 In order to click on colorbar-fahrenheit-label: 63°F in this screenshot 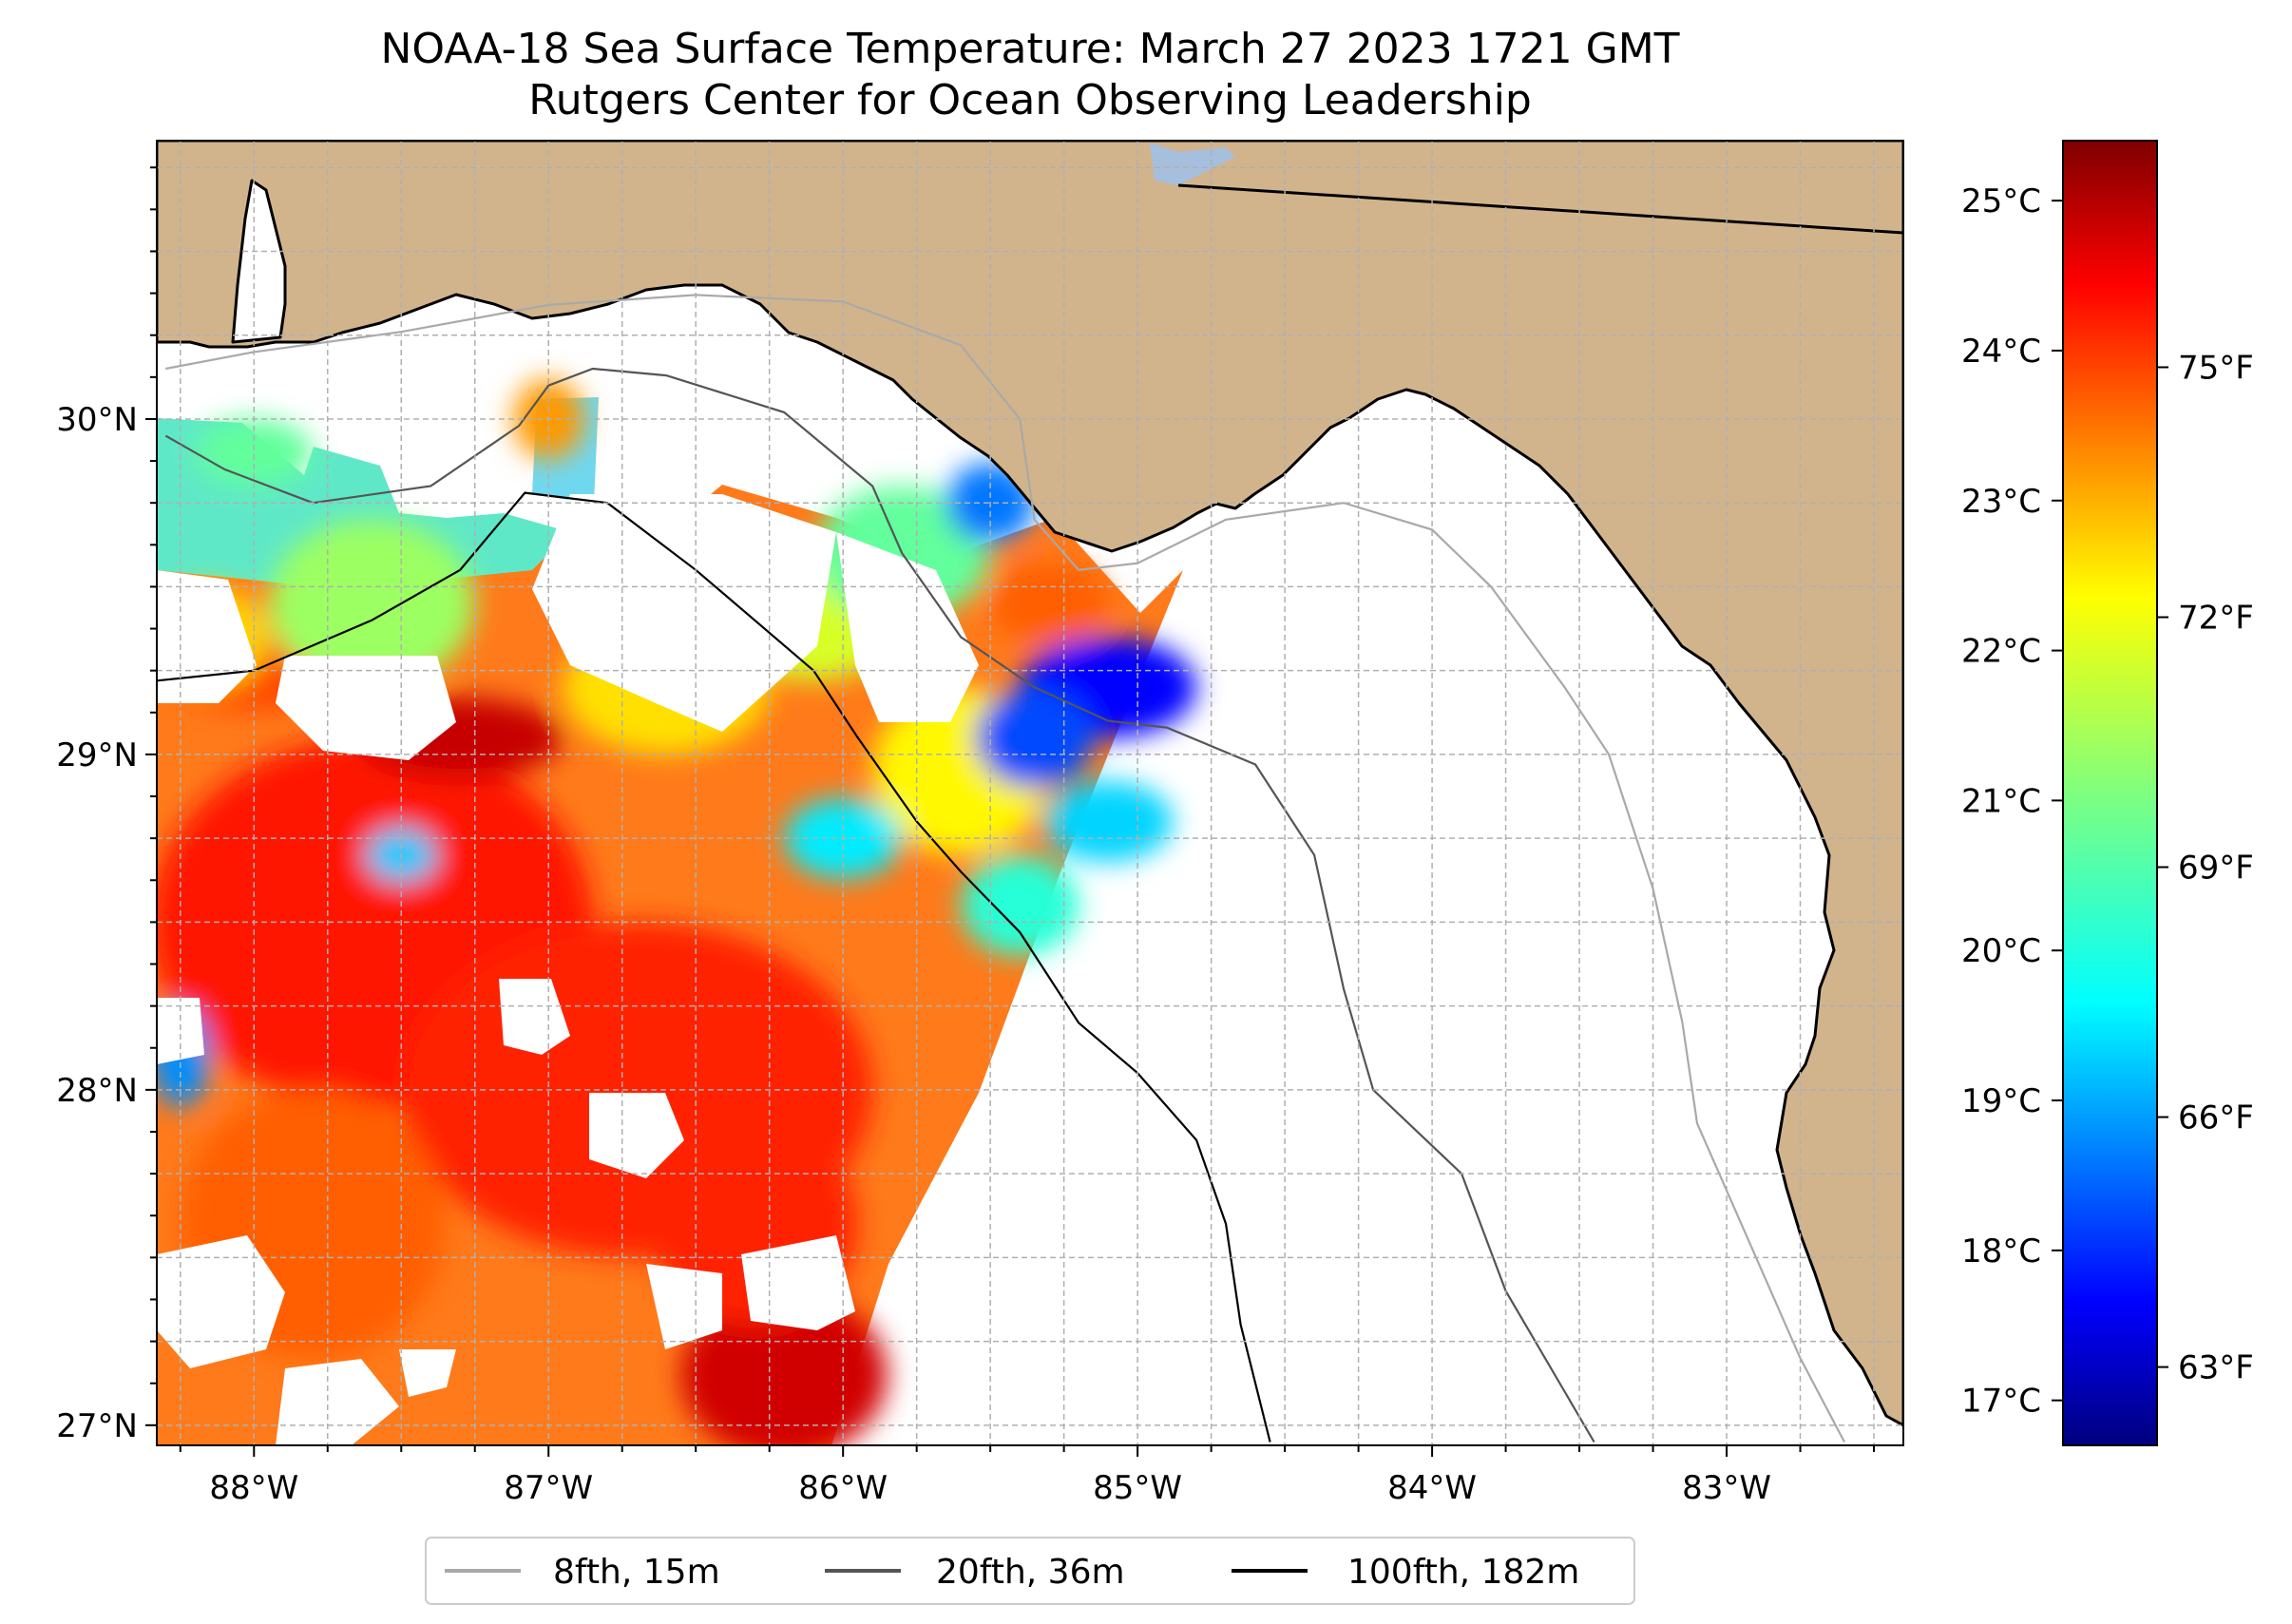, I will do `click(2216, 1368)`.